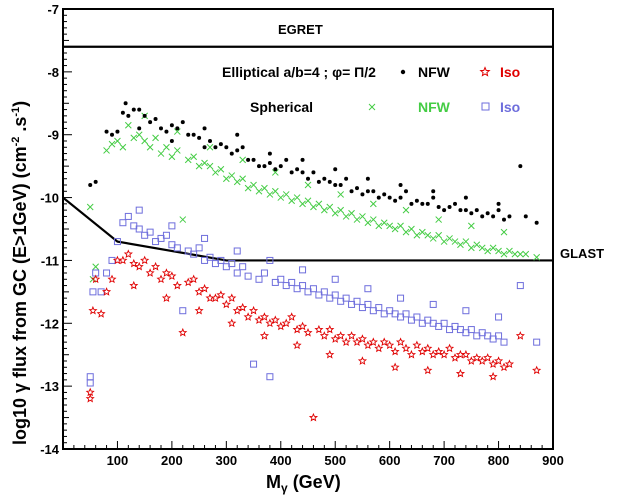  Describe the element at coordinates (510, 107) in the screenshot. I see `legend-spherical-iso-text: Iso` at that location.